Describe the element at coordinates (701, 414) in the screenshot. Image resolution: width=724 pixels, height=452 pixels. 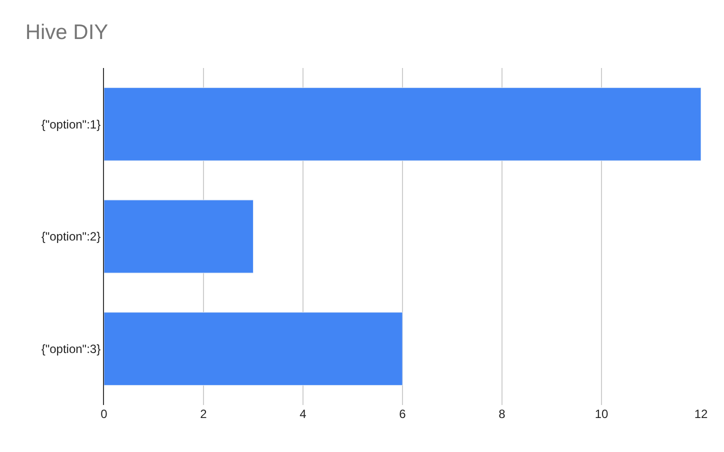
I see `x-tick-label: 12` at that location.